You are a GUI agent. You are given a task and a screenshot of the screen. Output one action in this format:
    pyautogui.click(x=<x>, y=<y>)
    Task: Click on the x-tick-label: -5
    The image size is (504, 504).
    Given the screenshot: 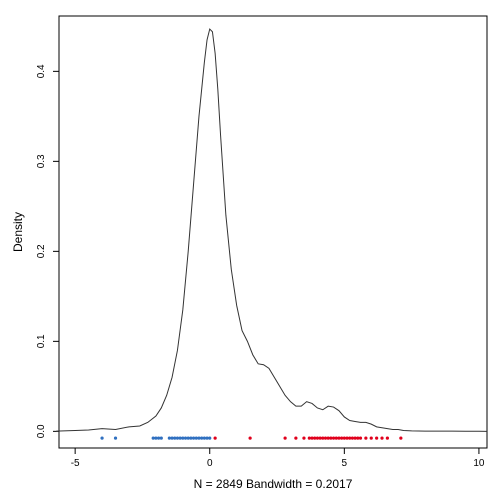 What is the action you would take?
    pyautogui.click(x=75, y=463)
    